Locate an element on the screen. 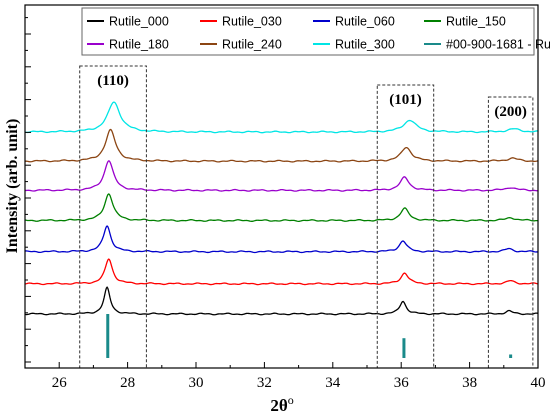 Image resolution: width=550 pixels, height=418 pixels. x-axis-label: 2θo is located at coordinates (281, 404).